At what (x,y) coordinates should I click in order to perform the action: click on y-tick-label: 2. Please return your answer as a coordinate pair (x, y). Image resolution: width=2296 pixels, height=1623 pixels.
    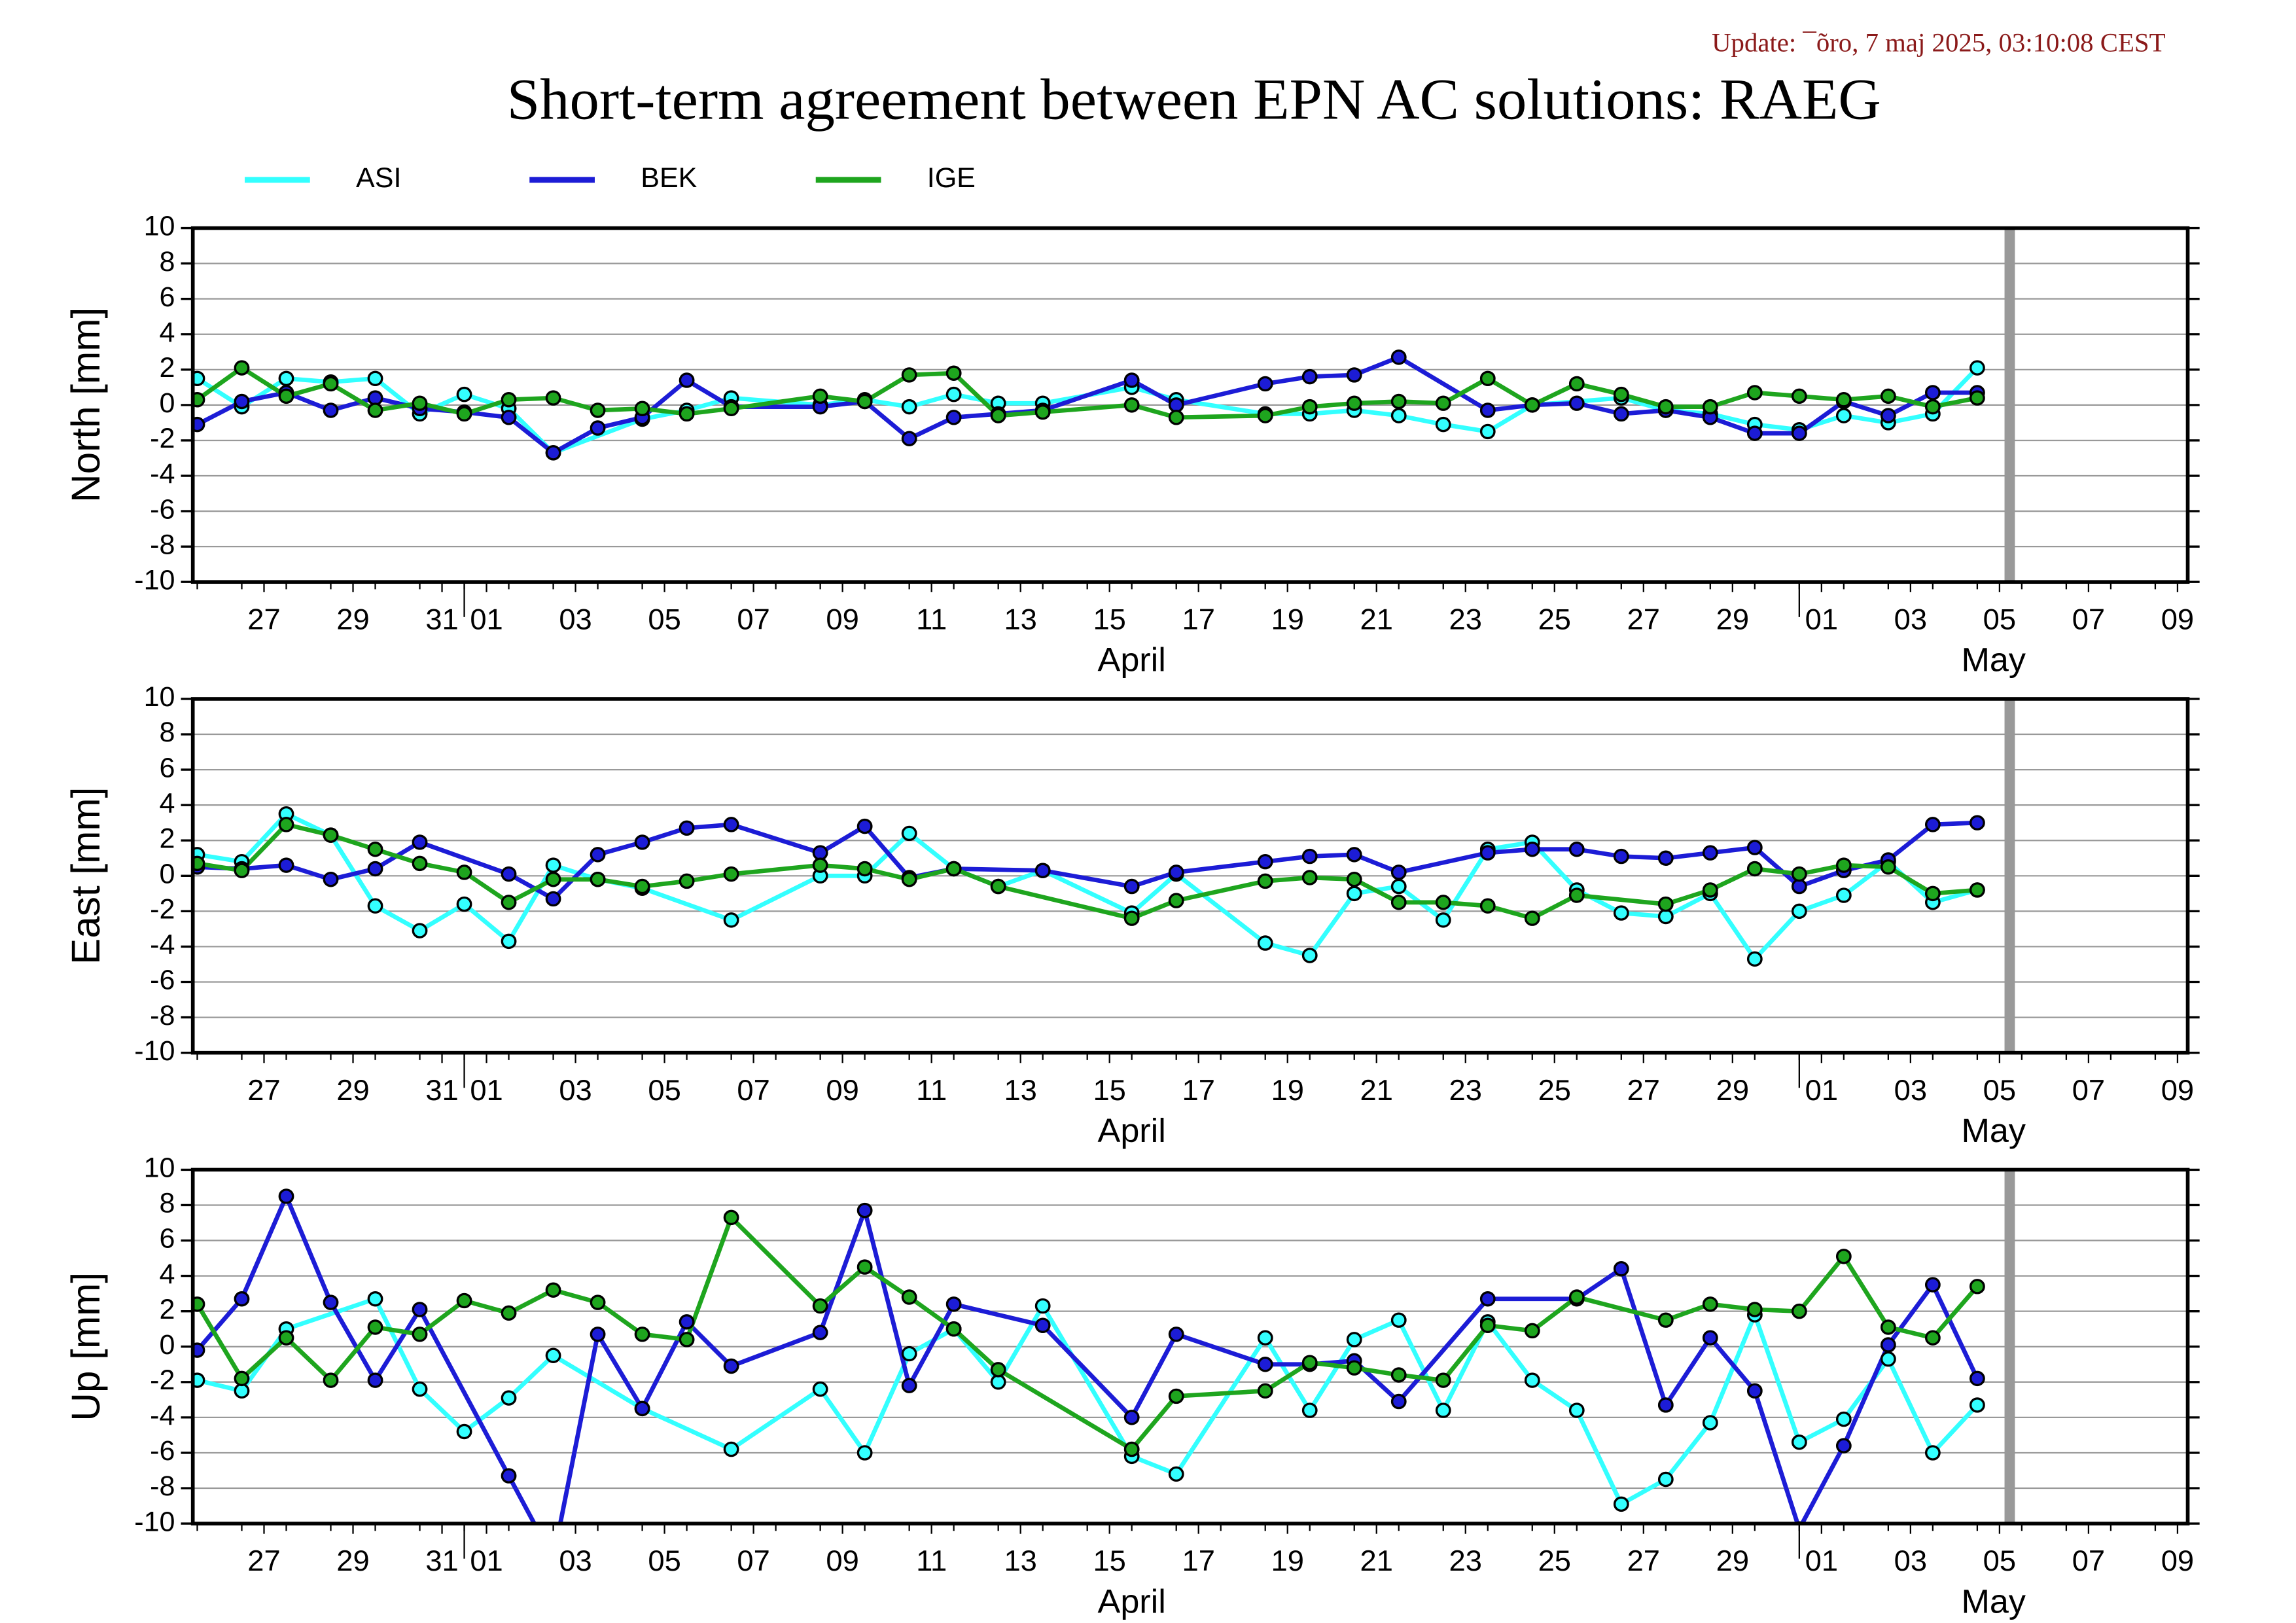
    Looking at the image, I should click on (167, 367).